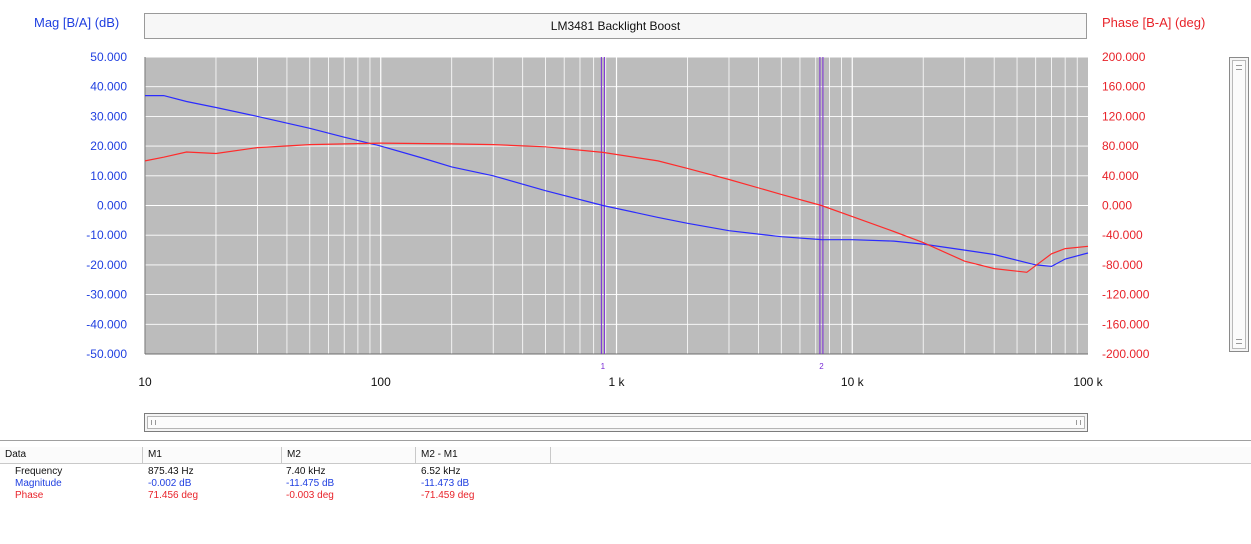  Describe the element at coordinates (310, 495) in the screenshot. I see `m2-value: -0.003 deg` at that location.